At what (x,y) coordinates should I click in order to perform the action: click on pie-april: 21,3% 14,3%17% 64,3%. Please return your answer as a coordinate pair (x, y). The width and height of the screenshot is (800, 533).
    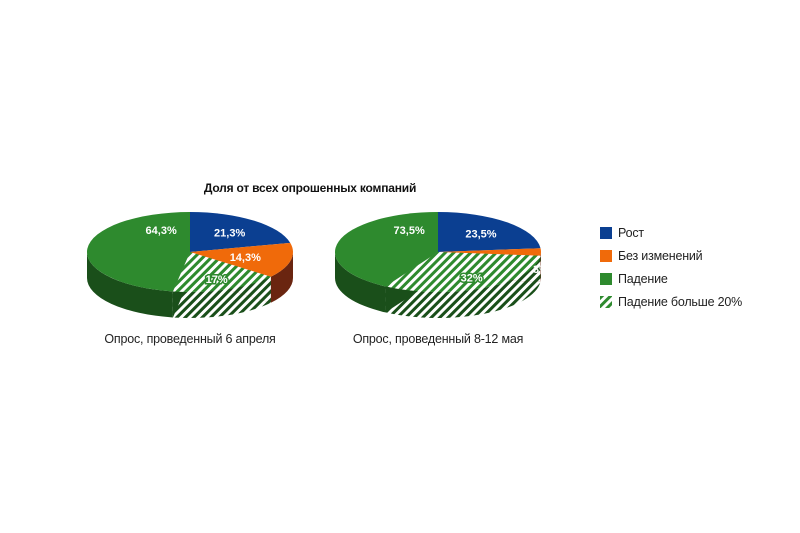
    Looking at the image, I should click on (189, 265).